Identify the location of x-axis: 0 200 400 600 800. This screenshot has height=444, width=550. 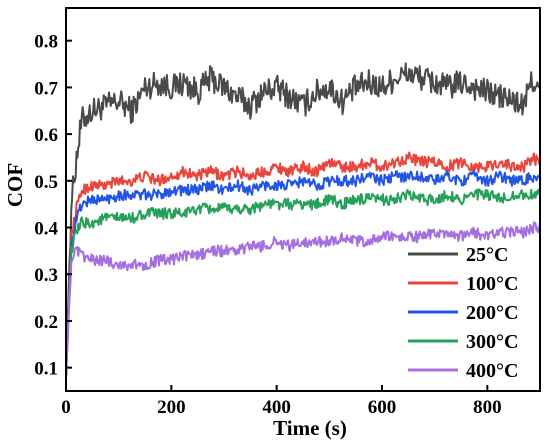
(281, 401).